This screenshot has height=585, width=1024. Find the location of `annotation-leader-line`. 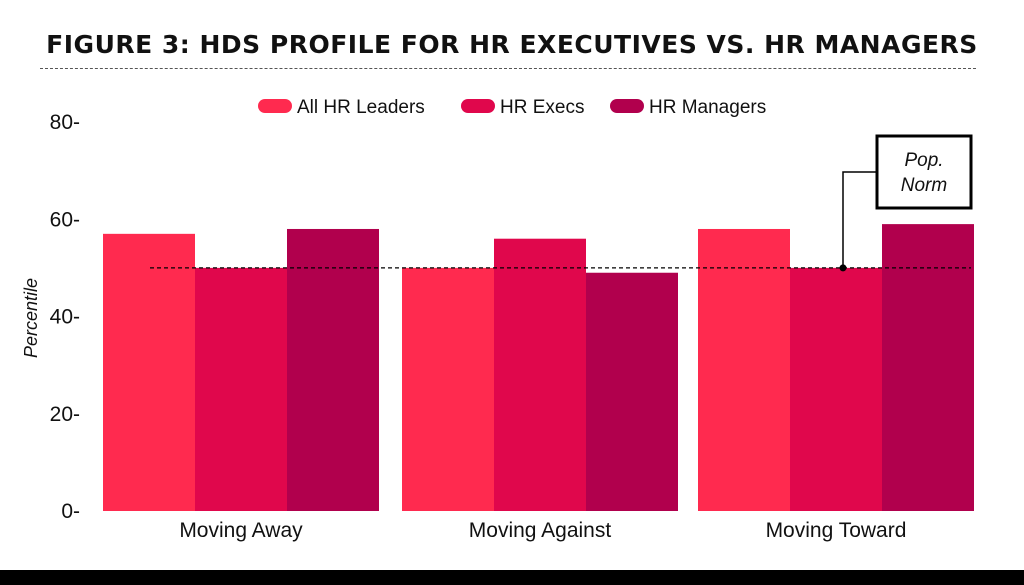

annotation-leader-line is located at coordinates (859, 219).